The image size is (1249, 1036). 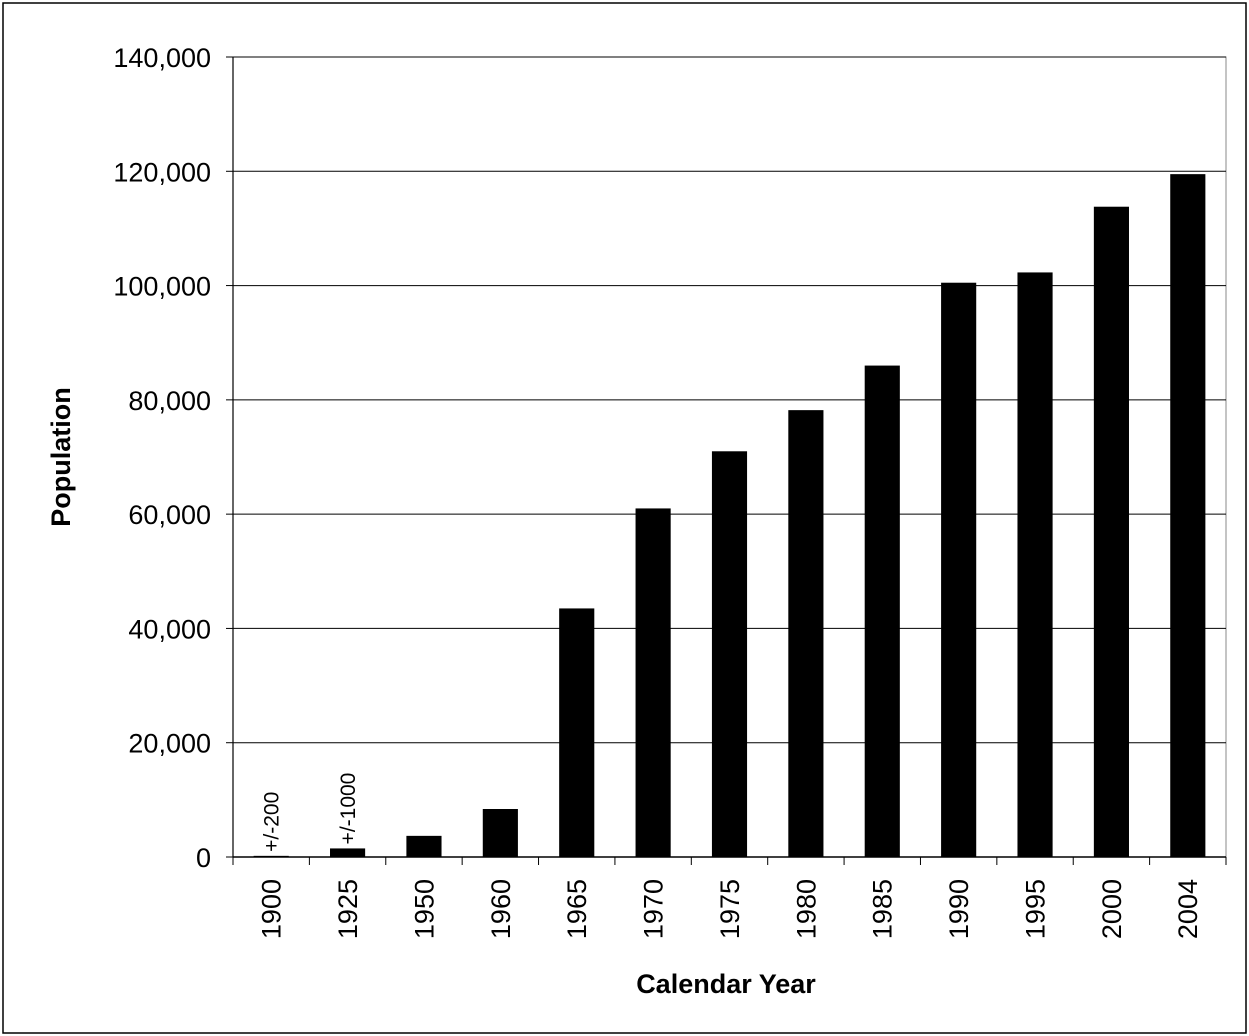 I want to click on x-tick-label-1925: 1925, so click(x=348, y=909).